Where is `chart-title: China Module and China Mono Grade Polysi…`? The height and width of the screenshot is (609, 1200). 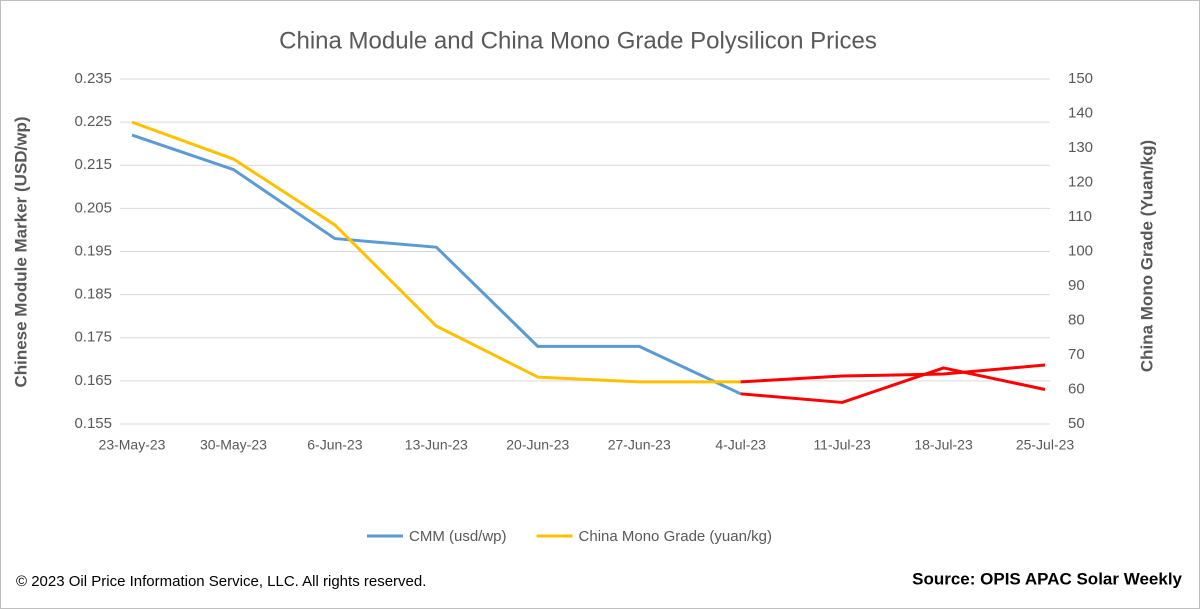
chart-title: China Module and China Mono Grade Polysi… is located at coordinates (578, 40).